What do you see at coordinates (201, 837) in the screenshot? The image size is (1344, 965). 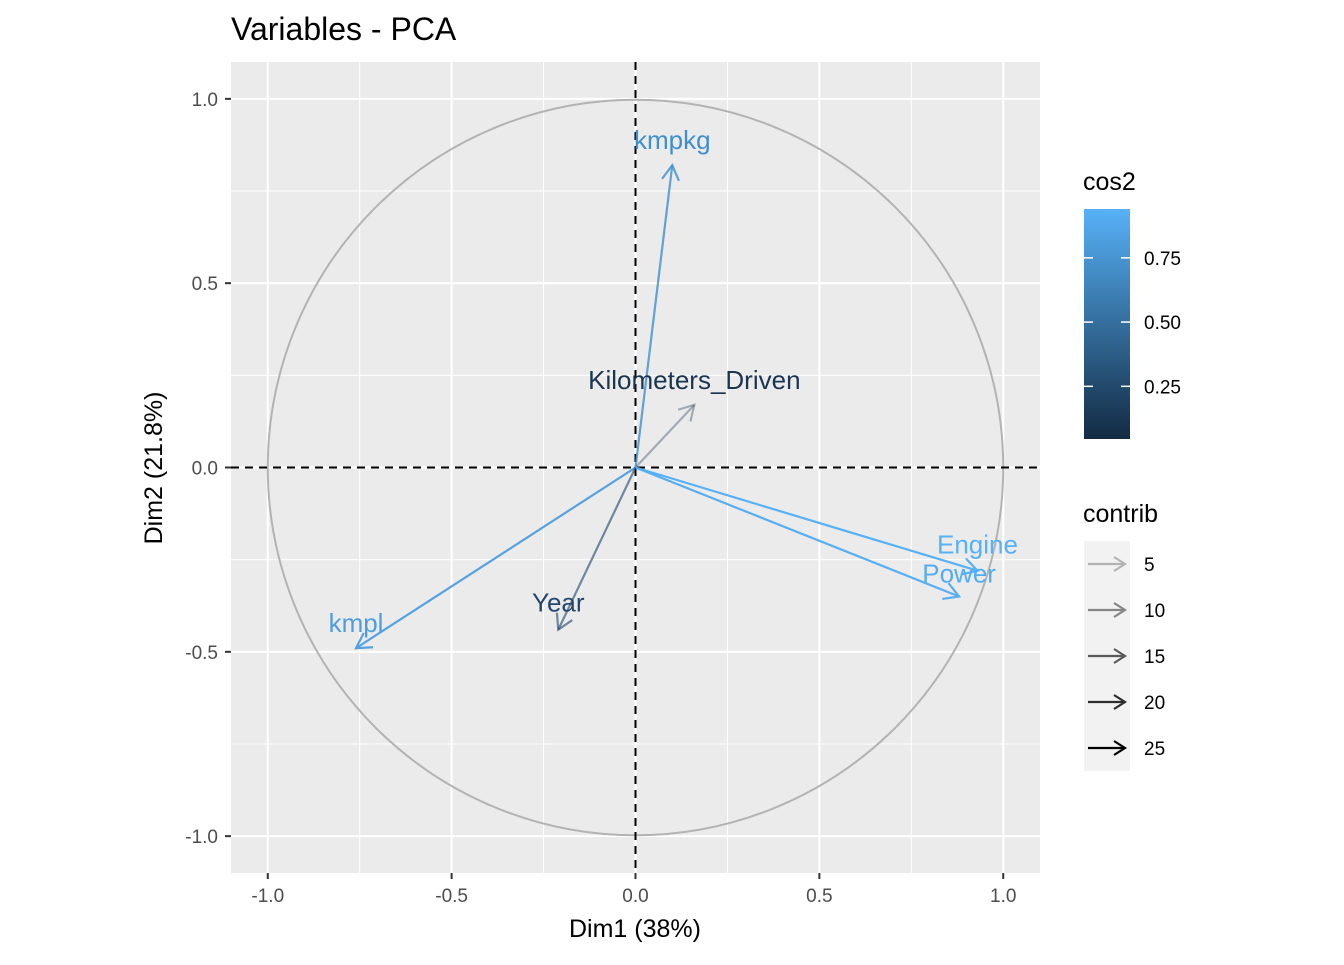 I see `y-tick-label: -1.0` at bounding box center [201, 837].